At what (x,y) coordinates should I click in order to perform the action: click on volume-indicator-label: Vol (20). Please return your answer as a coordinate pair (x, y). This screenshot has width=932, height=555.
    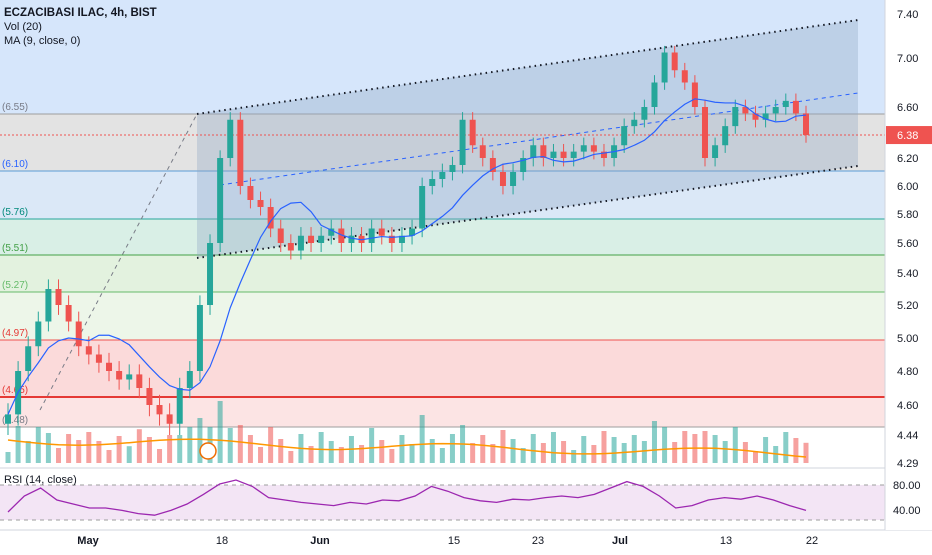
    Looking at the image, I should click on (23, 27).